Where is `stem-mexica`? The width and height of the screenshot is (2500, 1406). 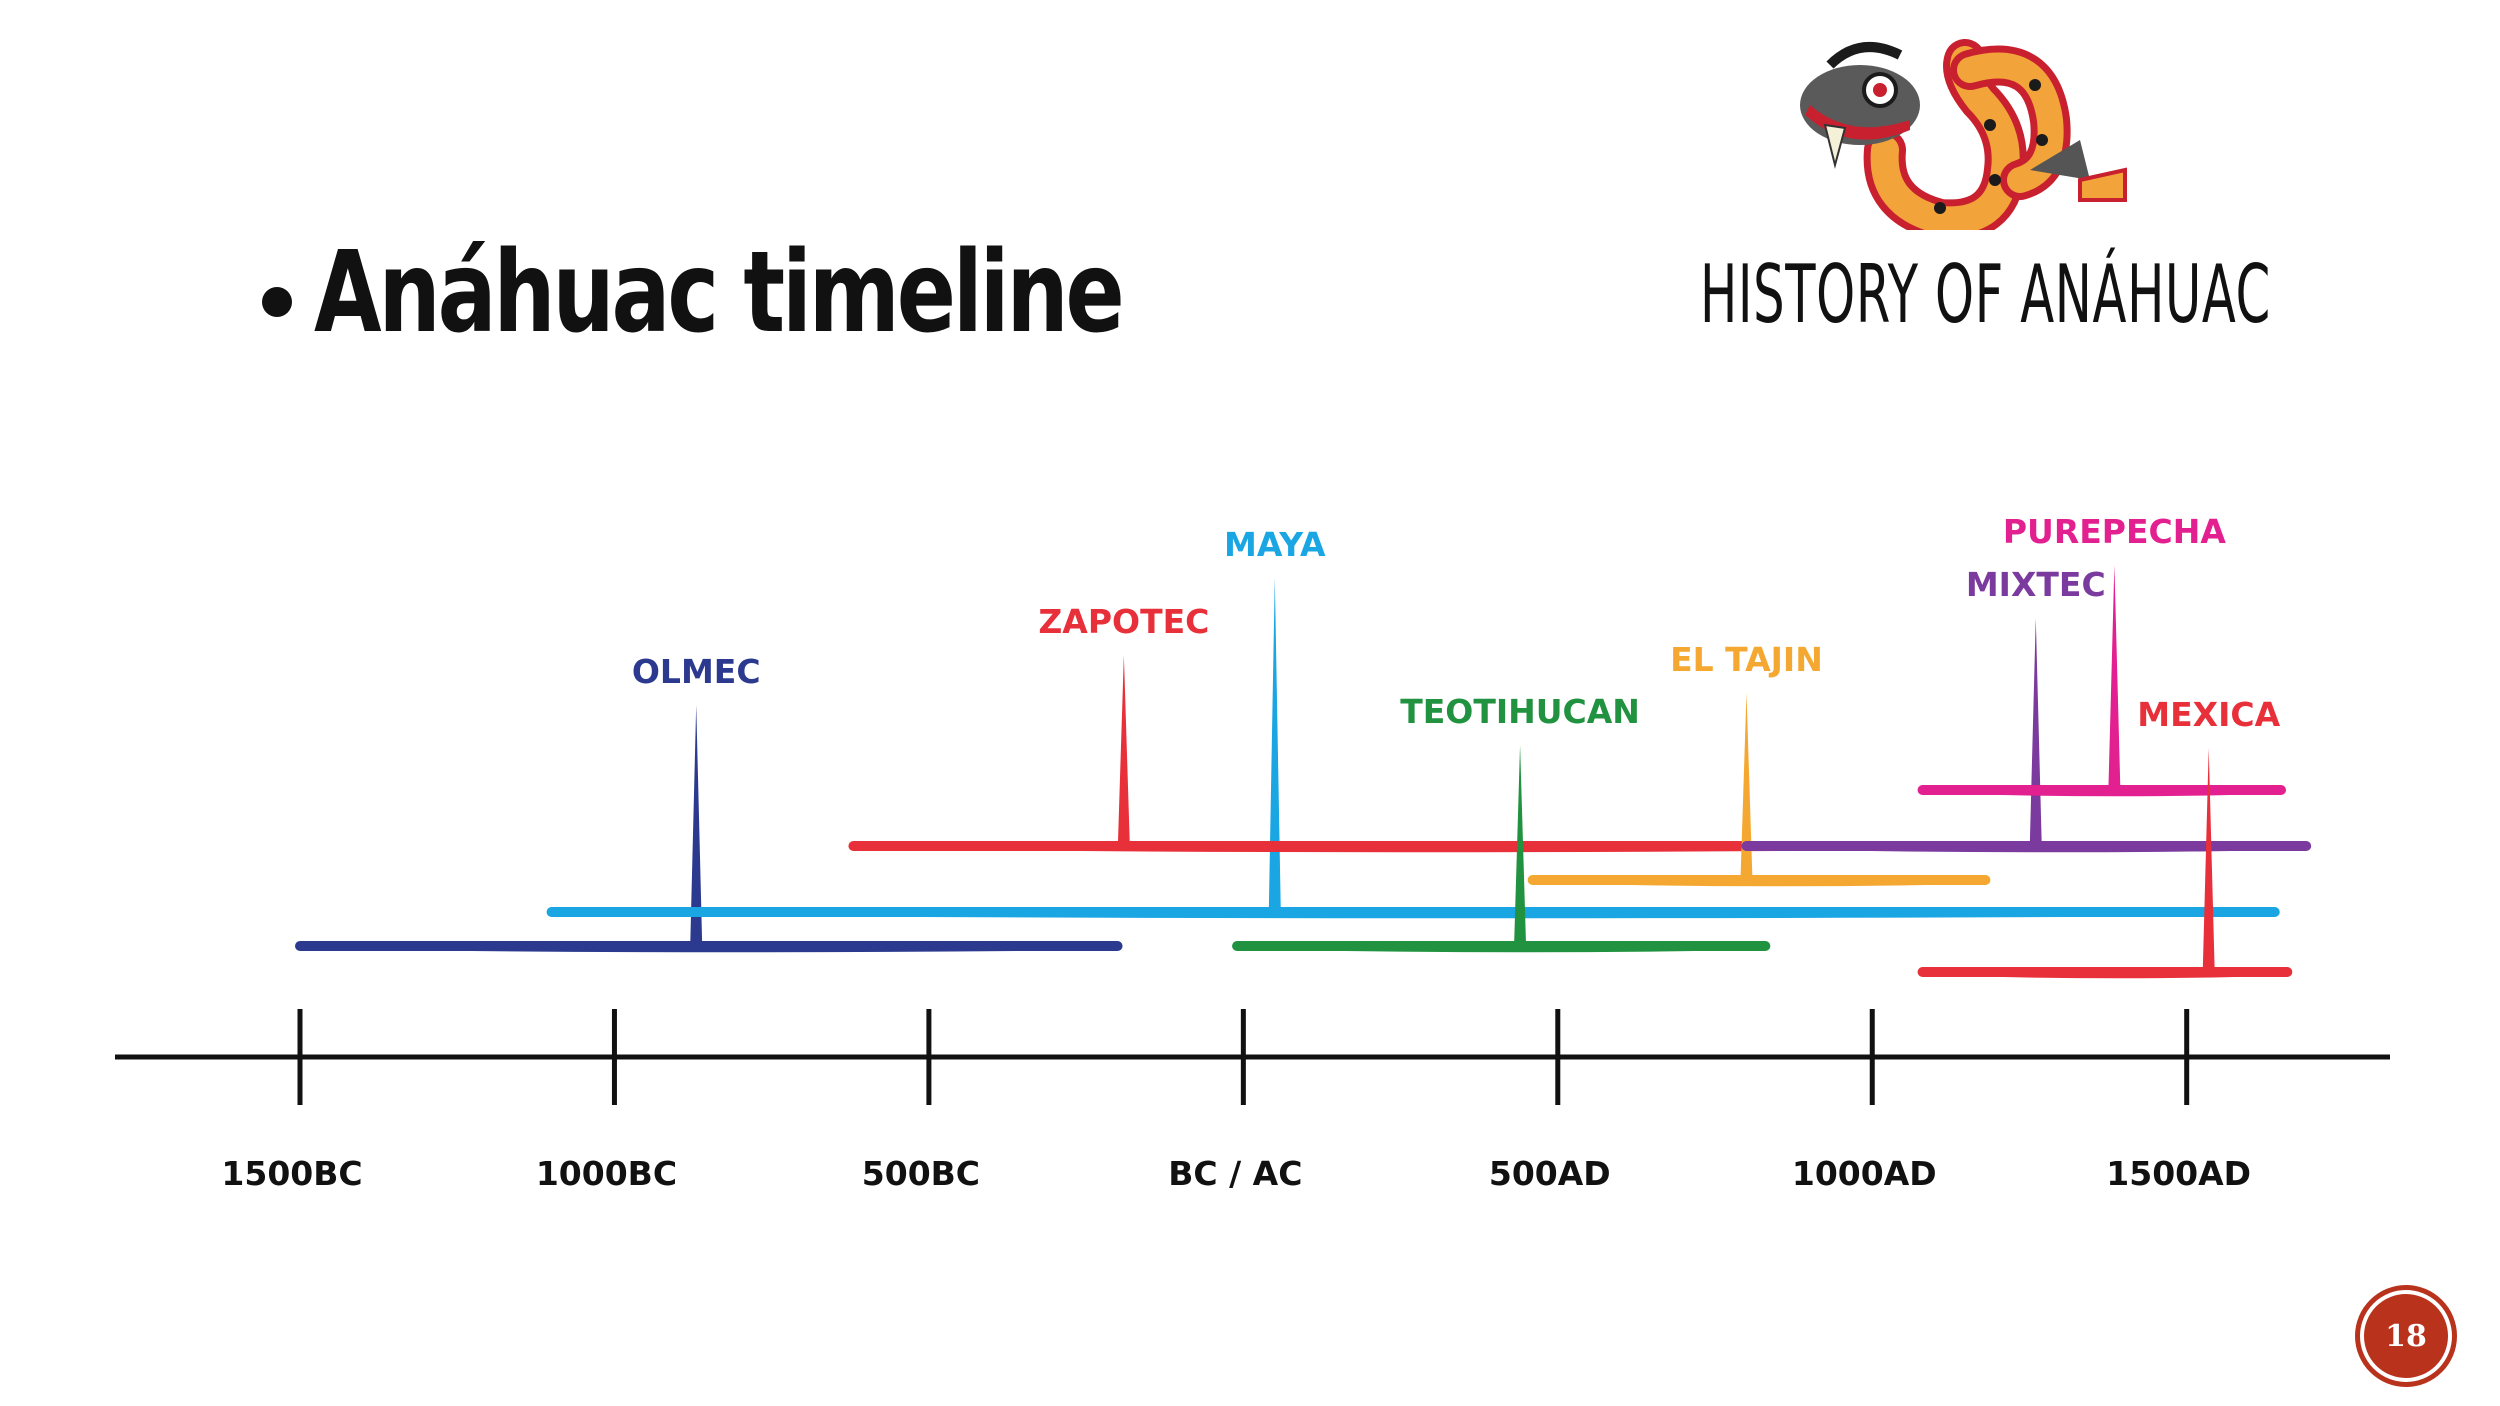
stem-mexica is located at coordinates (2208, 860).